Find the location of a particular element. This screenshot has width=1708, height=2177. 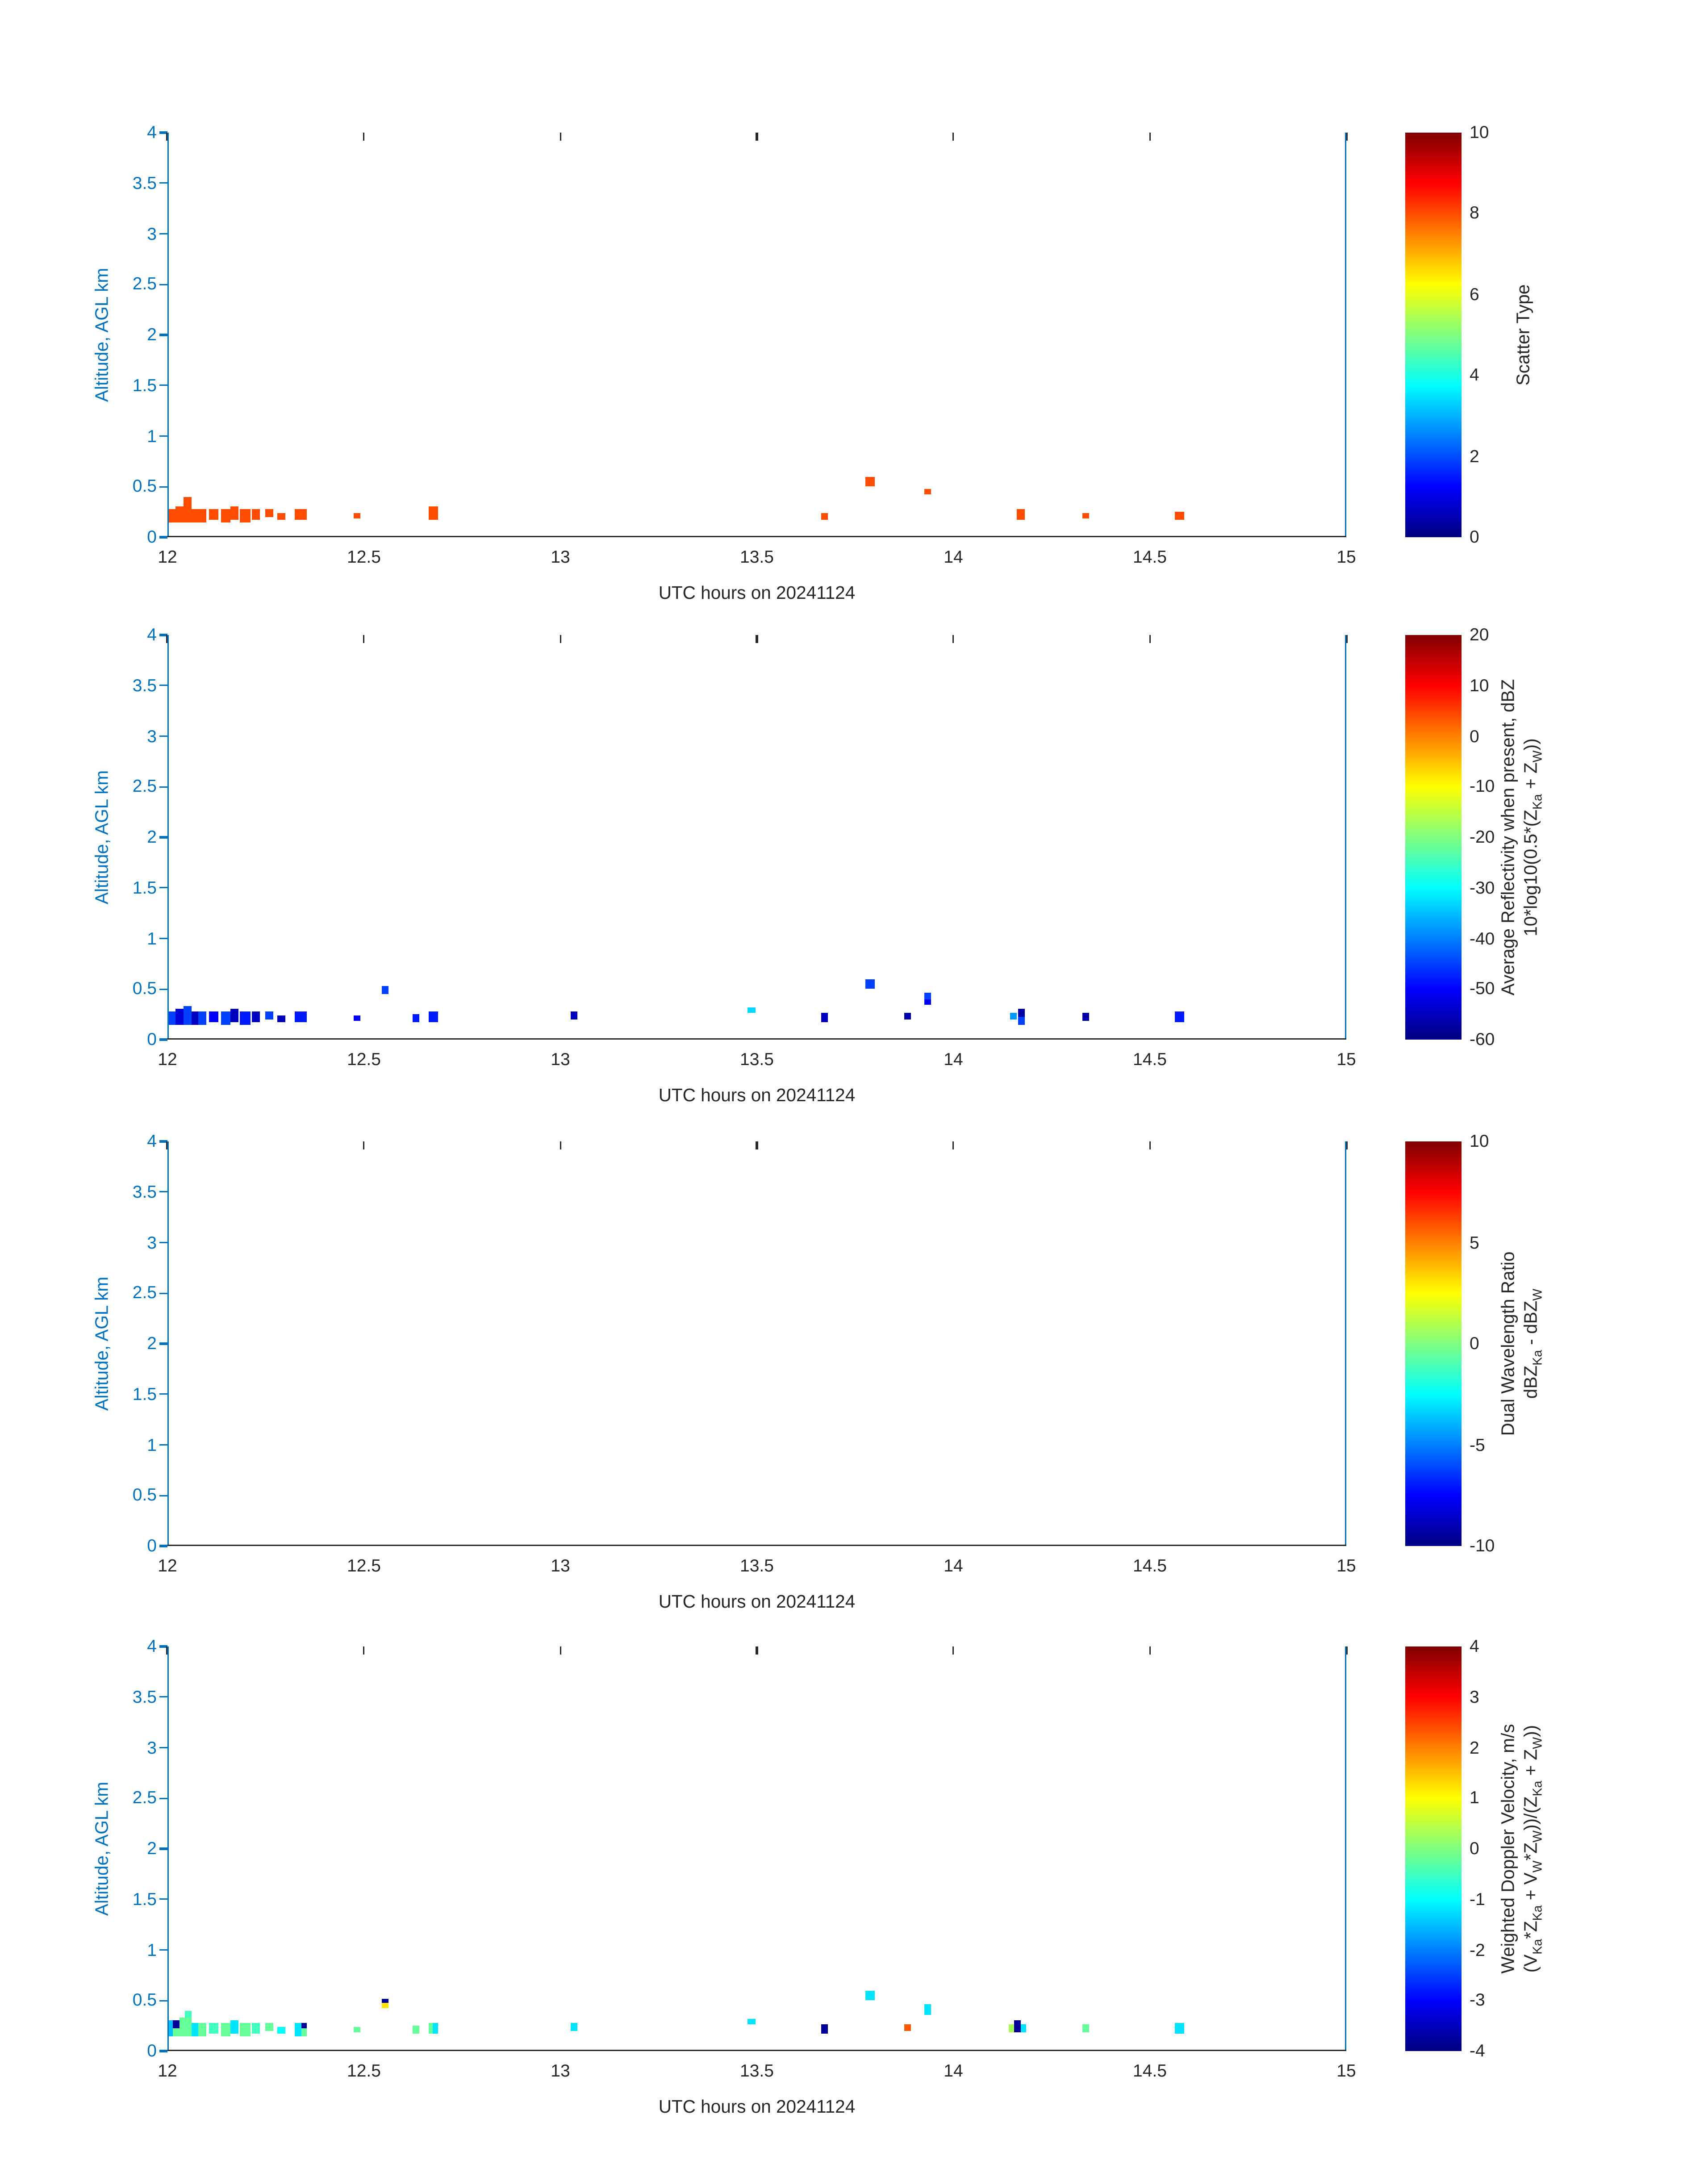

colorbar-tick-label: -2 is located at coordinates (1477, 1949).